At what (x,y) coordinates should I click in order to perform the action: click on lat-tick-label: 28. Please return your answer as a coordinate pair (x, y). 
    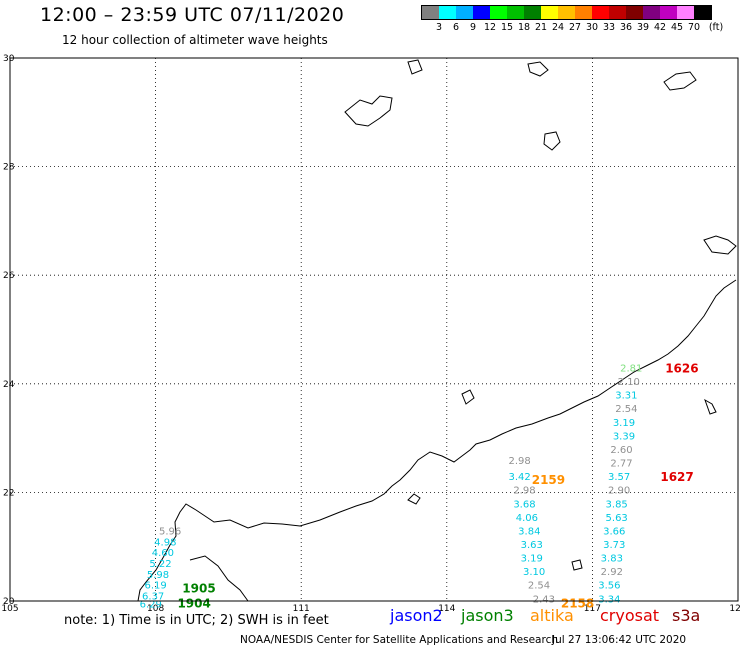
    Looking at the image, I should click on (9, 168).